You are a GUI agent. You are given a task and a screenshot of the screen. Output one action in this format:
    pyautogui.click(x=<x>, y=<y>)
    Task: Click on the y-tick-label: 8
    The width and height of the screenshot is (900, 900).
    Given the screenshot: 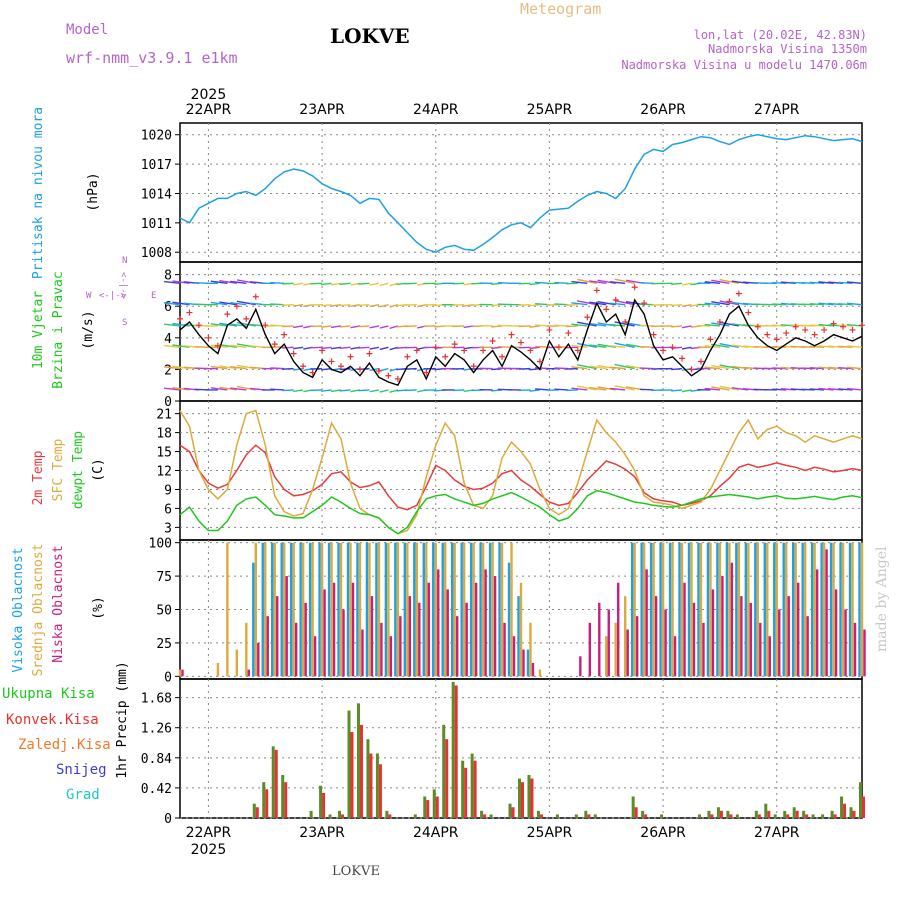 What is the action you would take?
    pyautogui.click(x=168, y=276)
    